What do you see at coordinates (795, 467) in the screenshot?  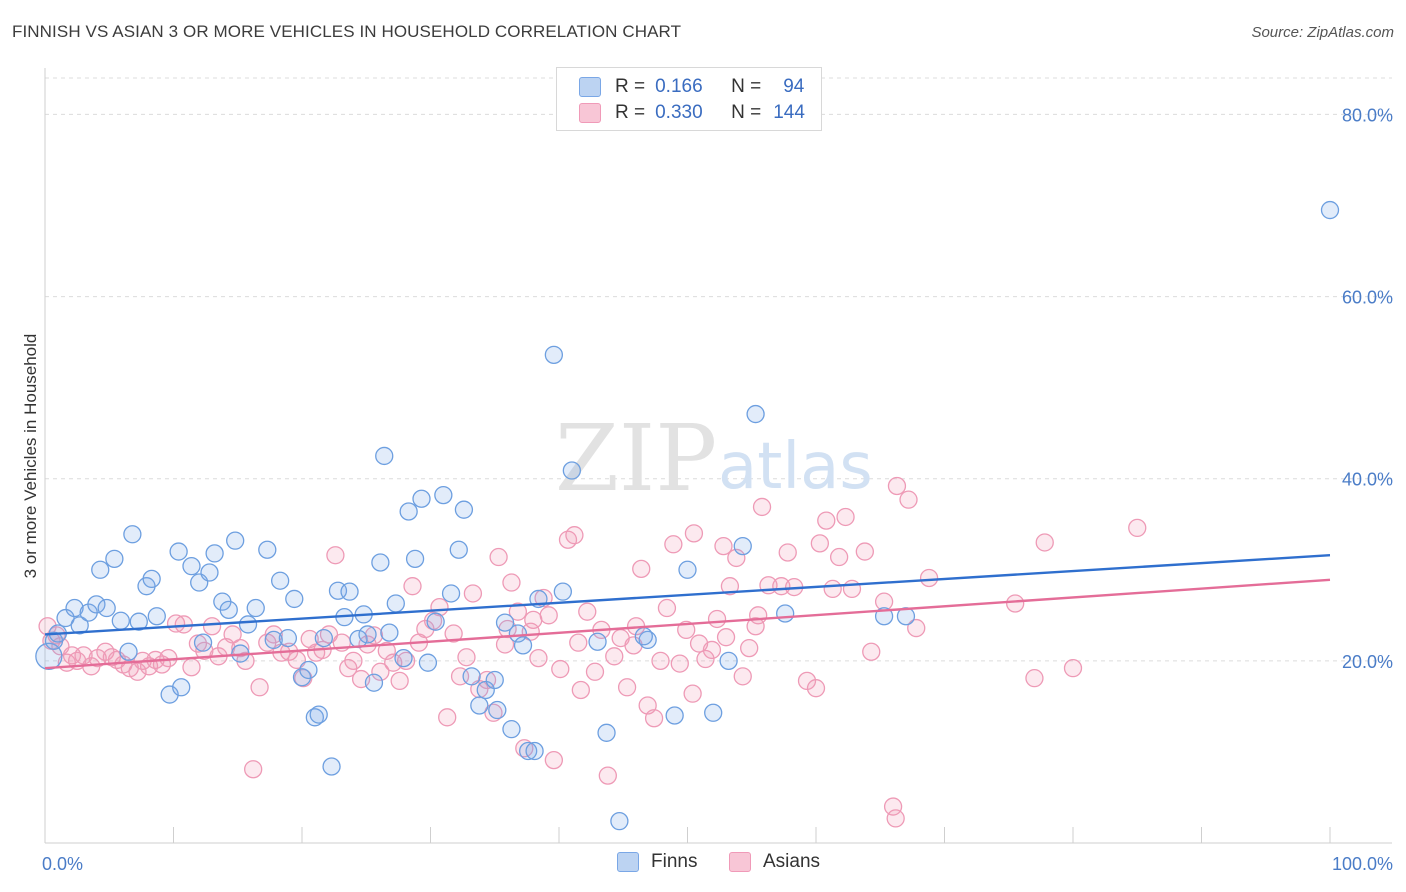 I see `watermark-atlas: atlas` at bounding box center [795, 467].